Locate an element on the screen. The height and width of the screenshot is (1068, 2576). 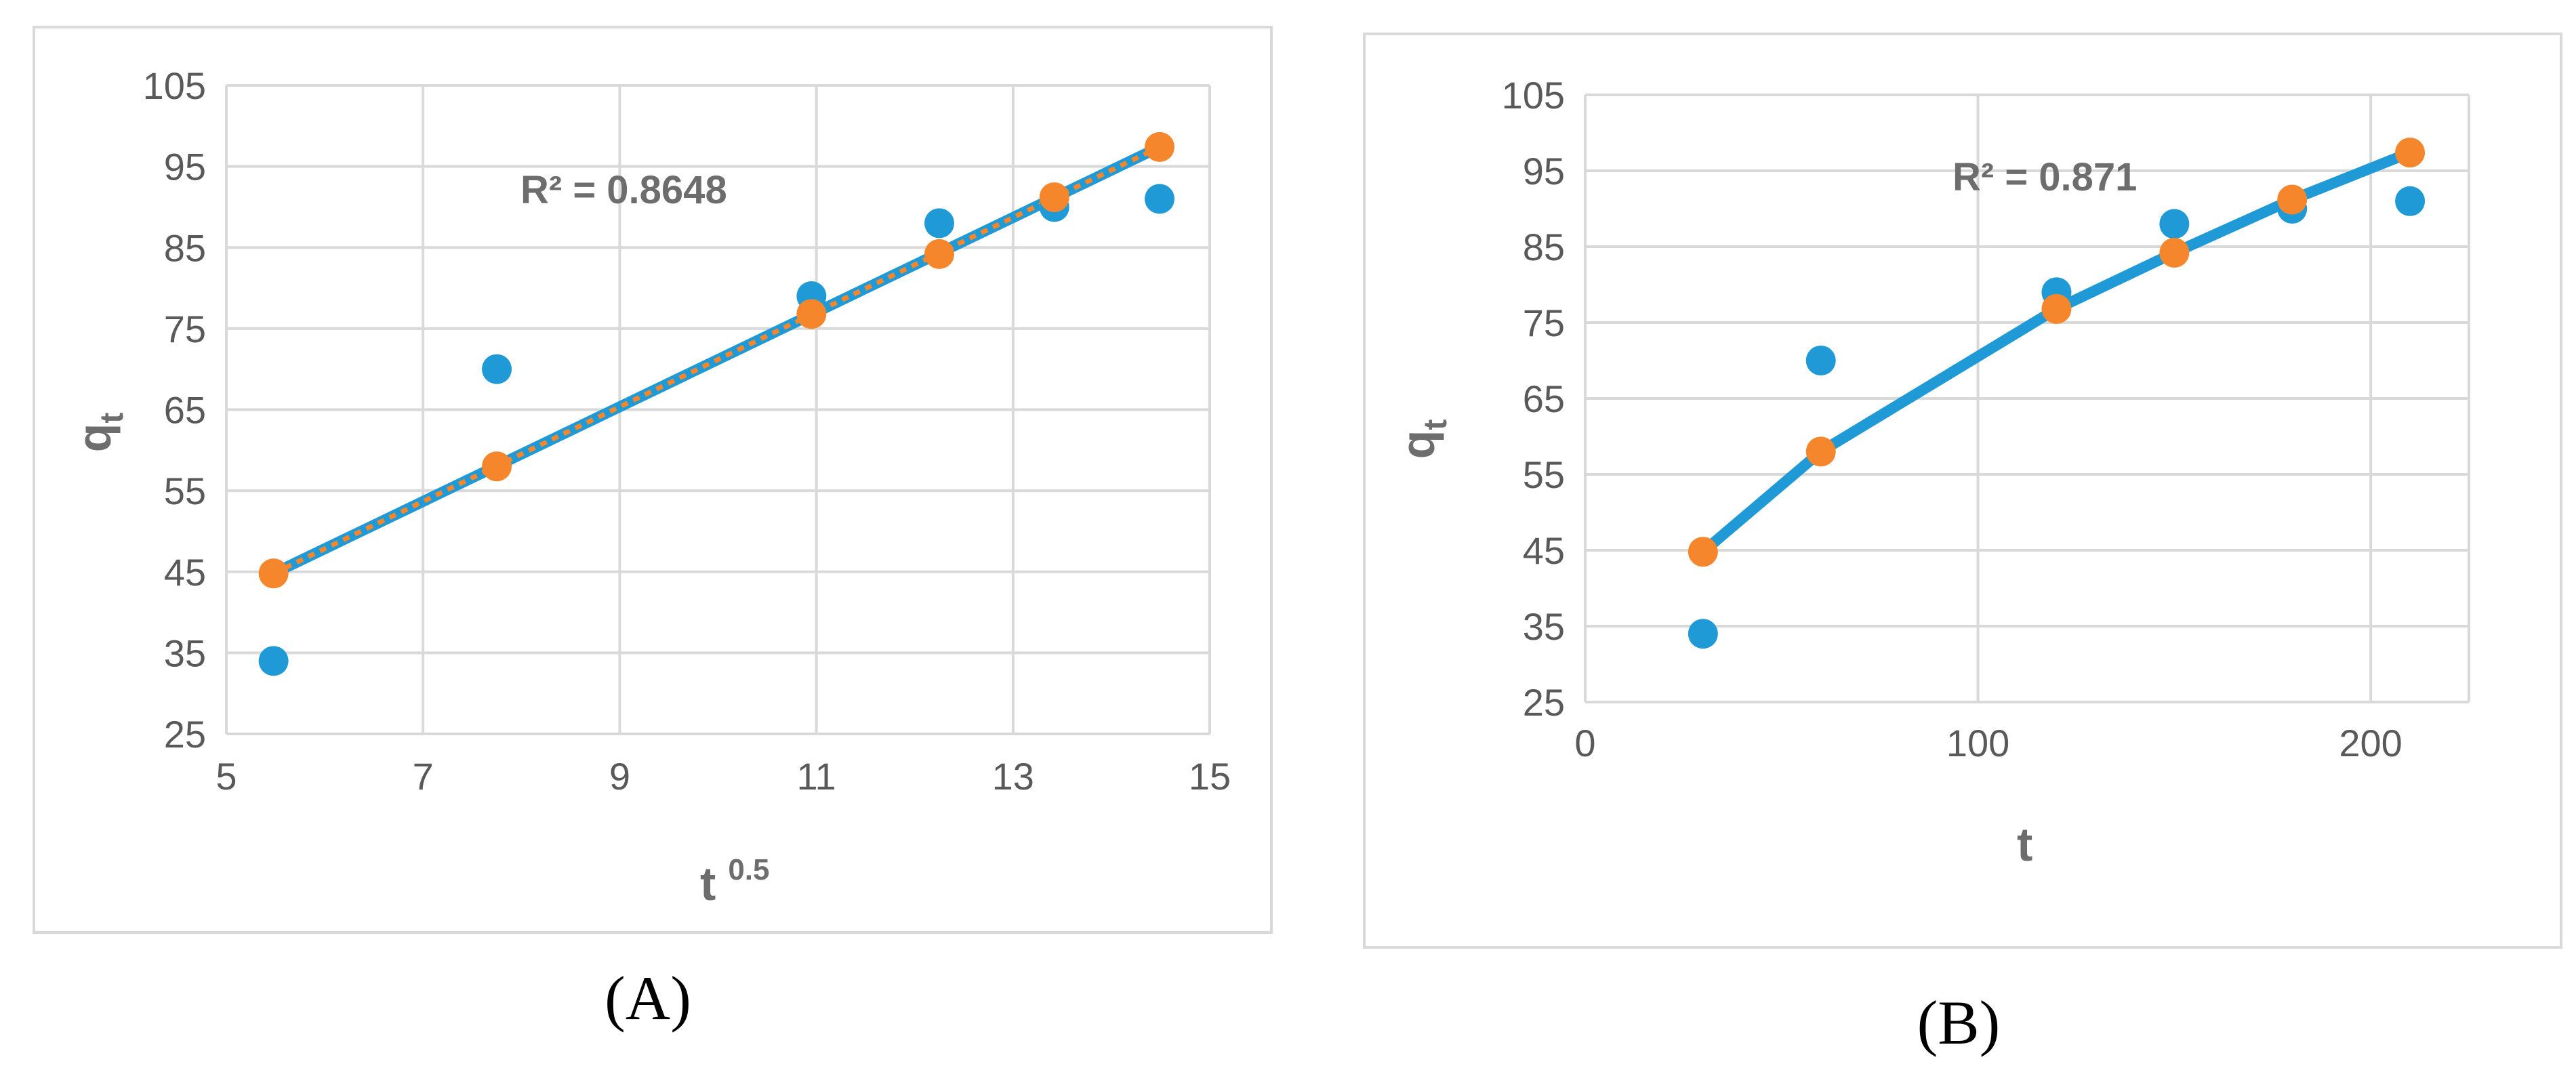
x-tick-labels: 0 100 200 is located at coordinates (1988, 743).